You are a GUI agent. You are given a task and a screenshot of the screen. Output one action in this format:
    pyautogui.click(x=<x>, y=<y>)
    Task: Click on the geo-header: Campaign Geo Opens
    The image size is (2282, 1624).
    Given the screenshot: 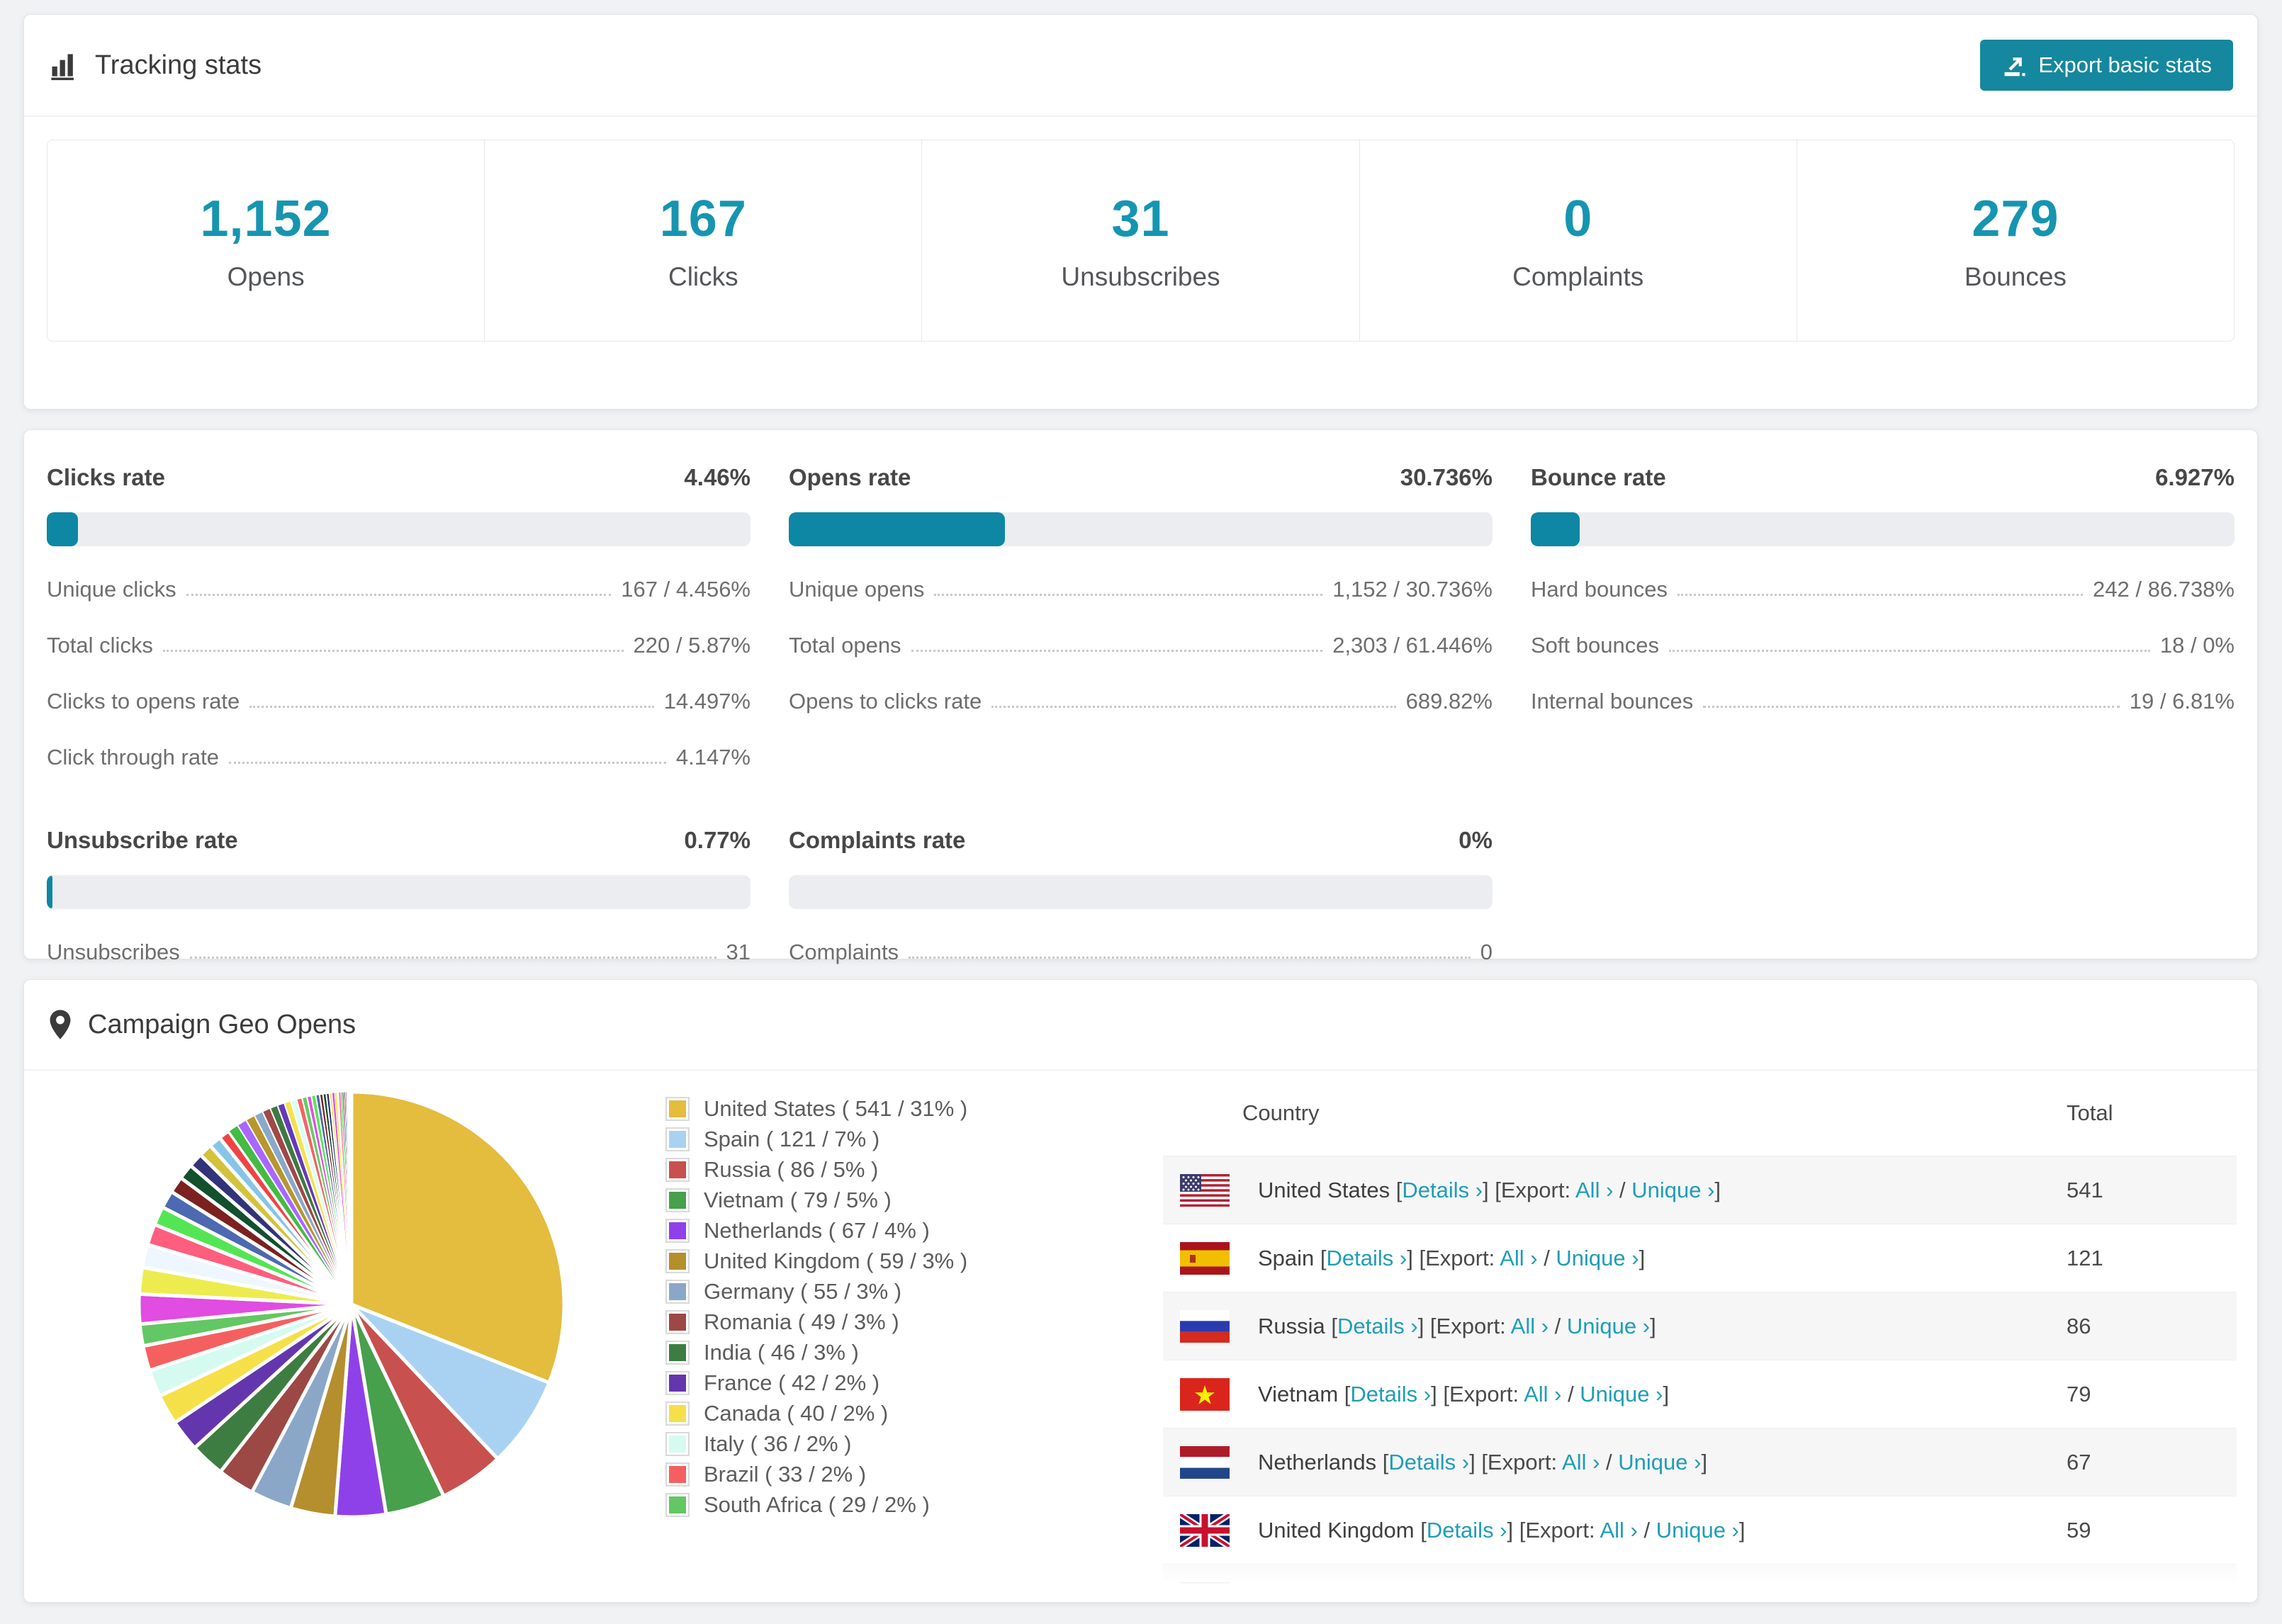 What is the action you would take?
    pyautogui.click(x=1140, y=1025)
    